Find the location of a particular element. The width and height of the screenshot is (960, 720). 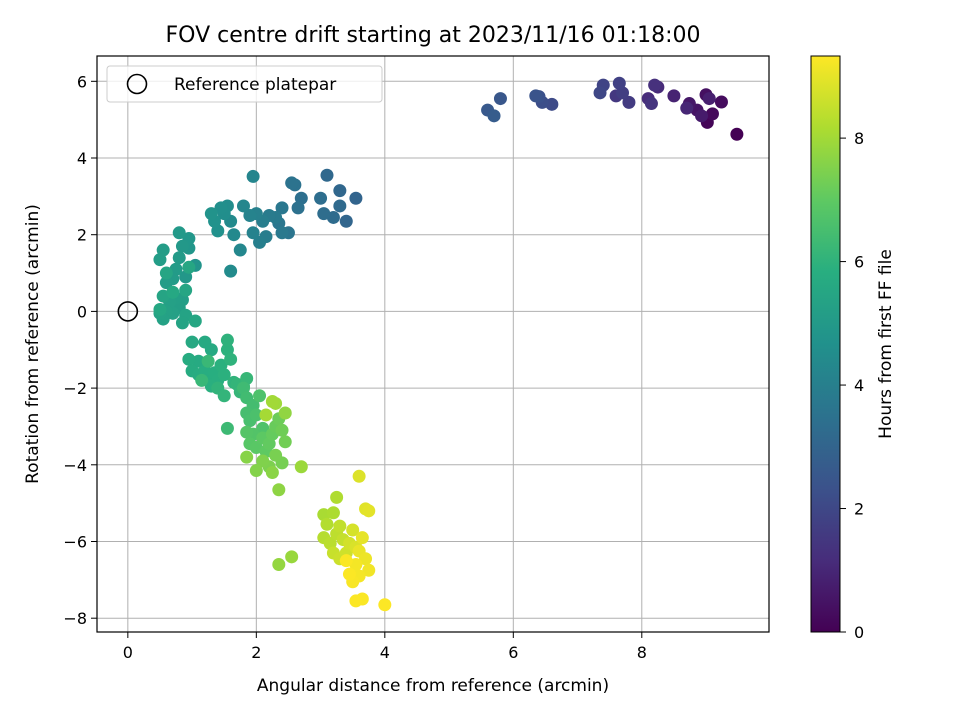

x-tick-label-0: 0 is located at coordinates (128, 652).